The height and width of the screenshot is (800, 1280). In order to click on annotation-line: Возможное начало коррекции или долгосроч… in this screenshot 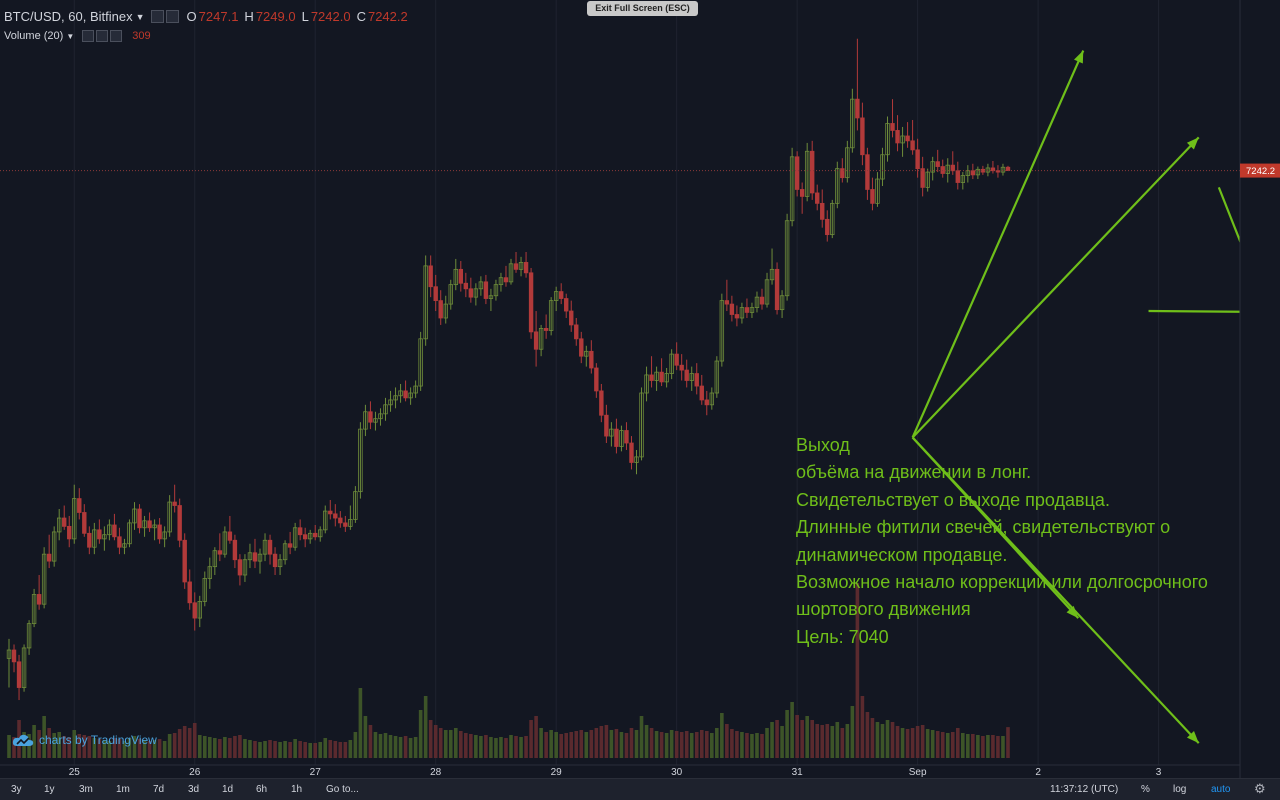, I will do `click(1002, 582)`.